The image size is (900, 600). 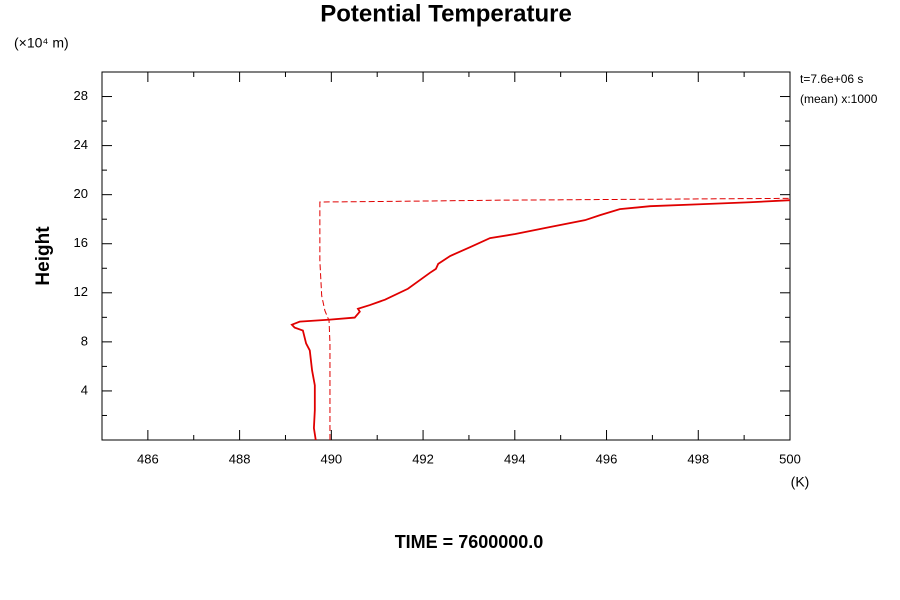 I want to click on x-unit: (K), so click(x=800, y=482).